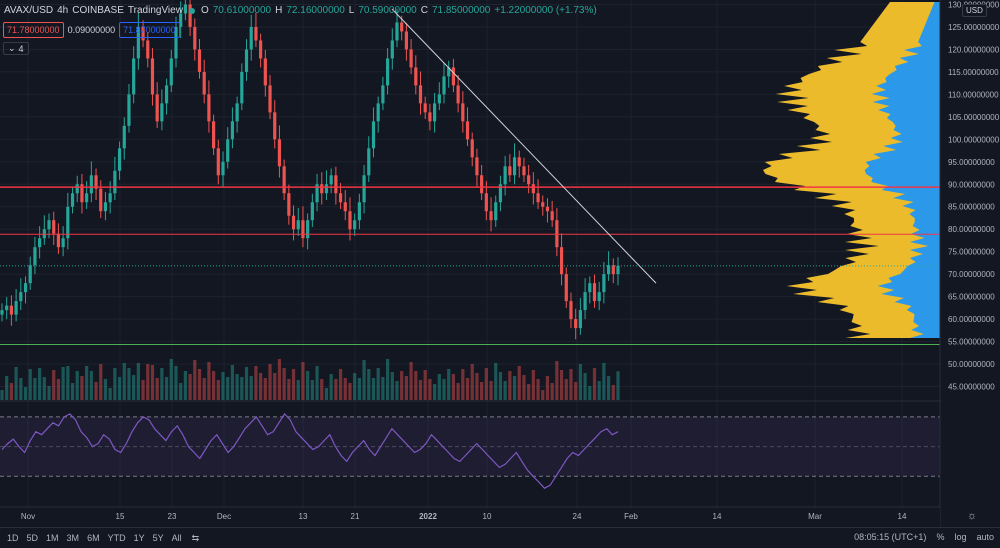 The image size is (1000, 548). I want to click on low-value: 70.59000000, so click(387, 10).